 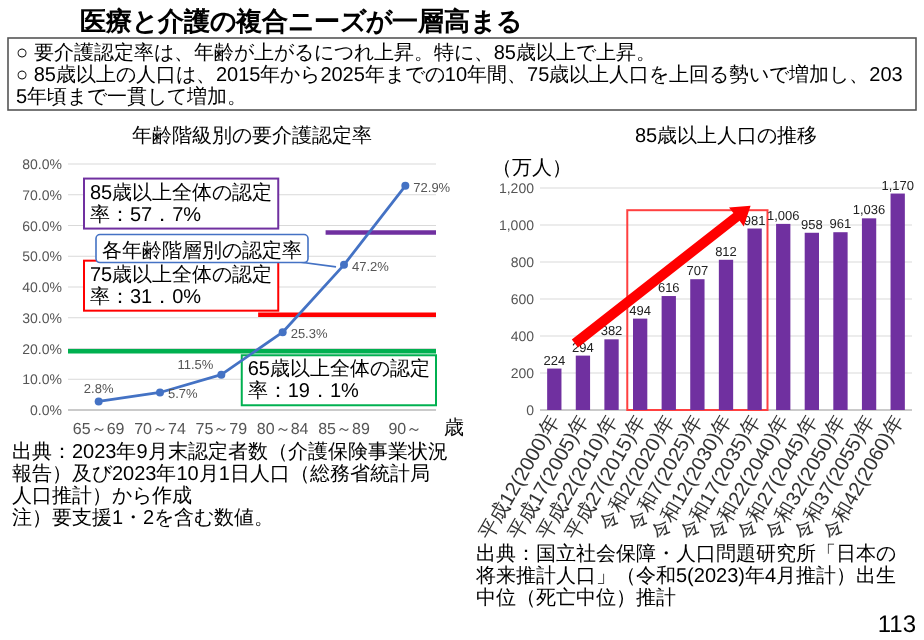 I want to click on chart-title: 年齢階級別の要介護認定率, so click(x=252, y=136).